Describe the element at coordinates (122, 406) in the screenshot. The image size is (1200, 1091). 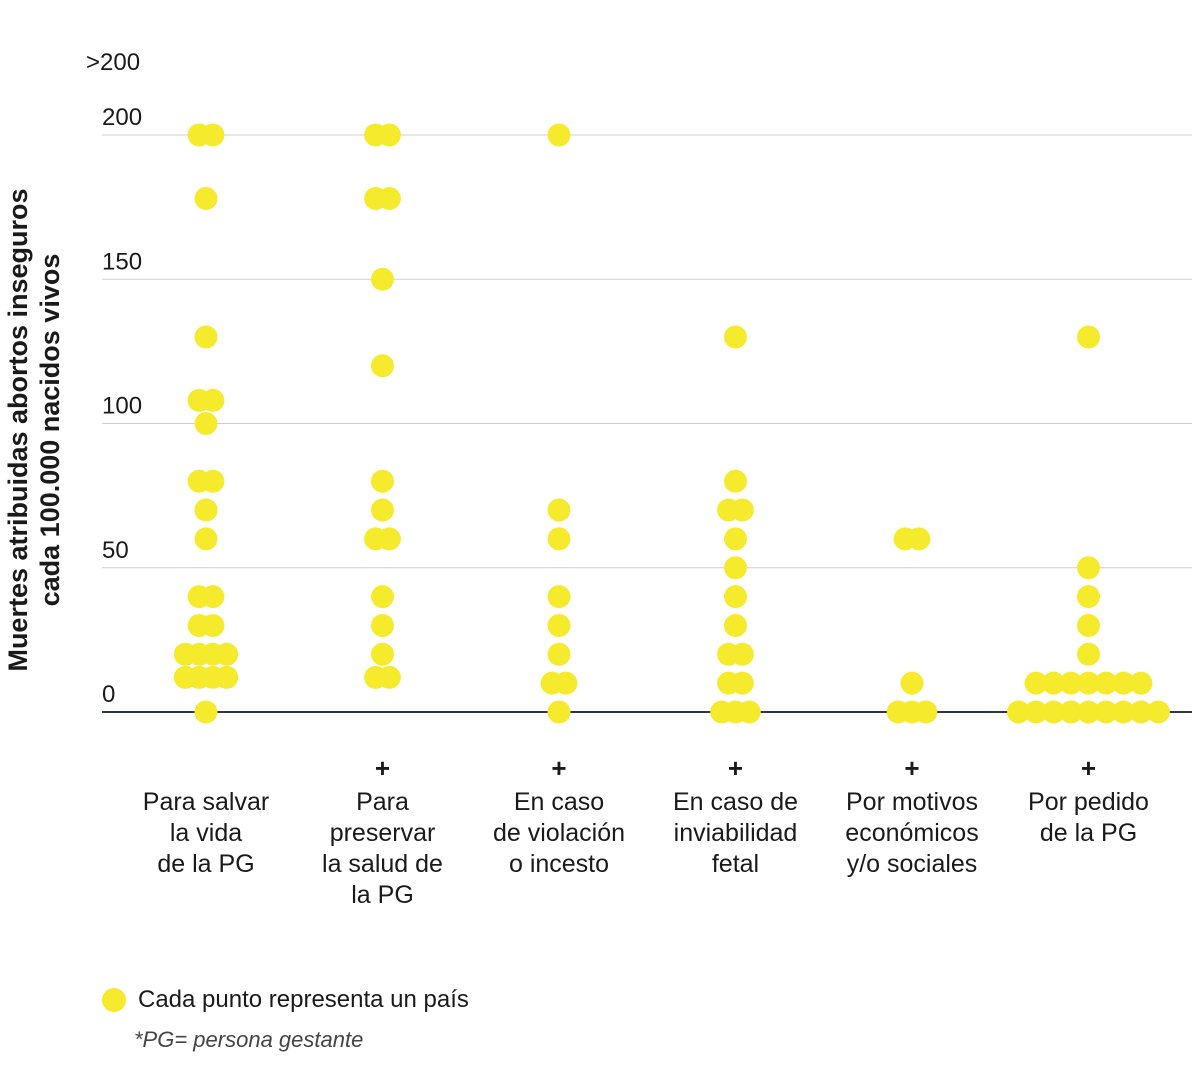
I see `y-tick-label: 100` at that location.